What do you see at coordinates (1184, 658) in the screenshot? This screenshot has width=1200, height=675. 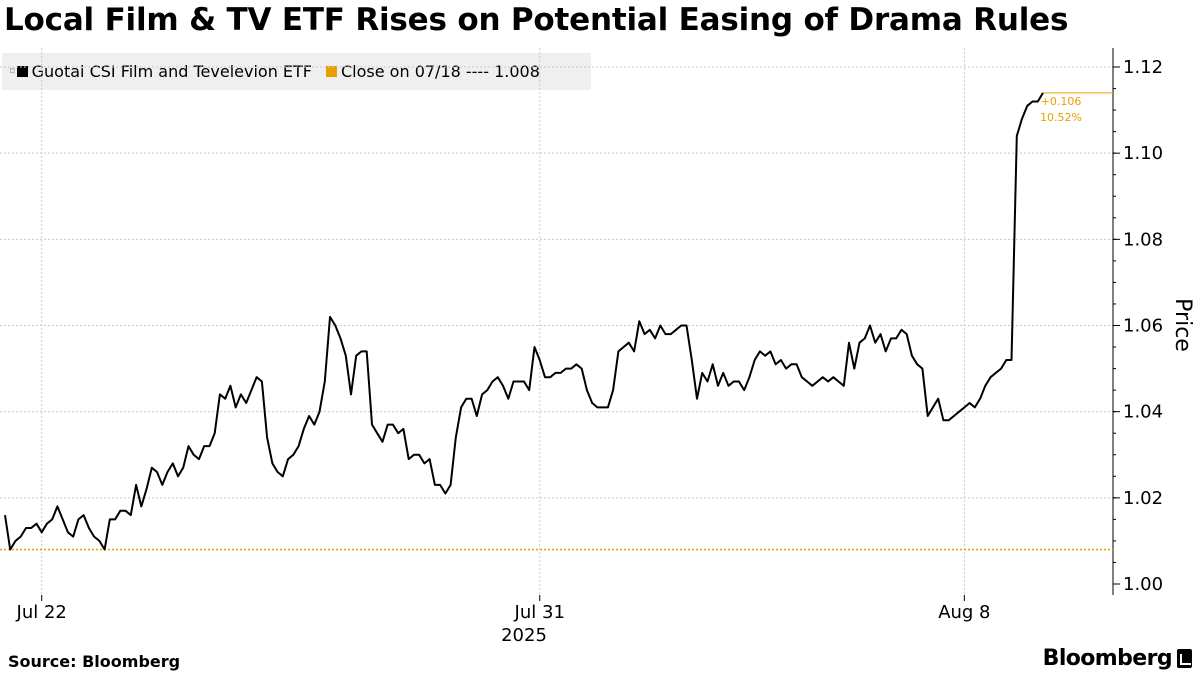 I see `bloomberg-mark-icon` at bounding box center [1184, 658].